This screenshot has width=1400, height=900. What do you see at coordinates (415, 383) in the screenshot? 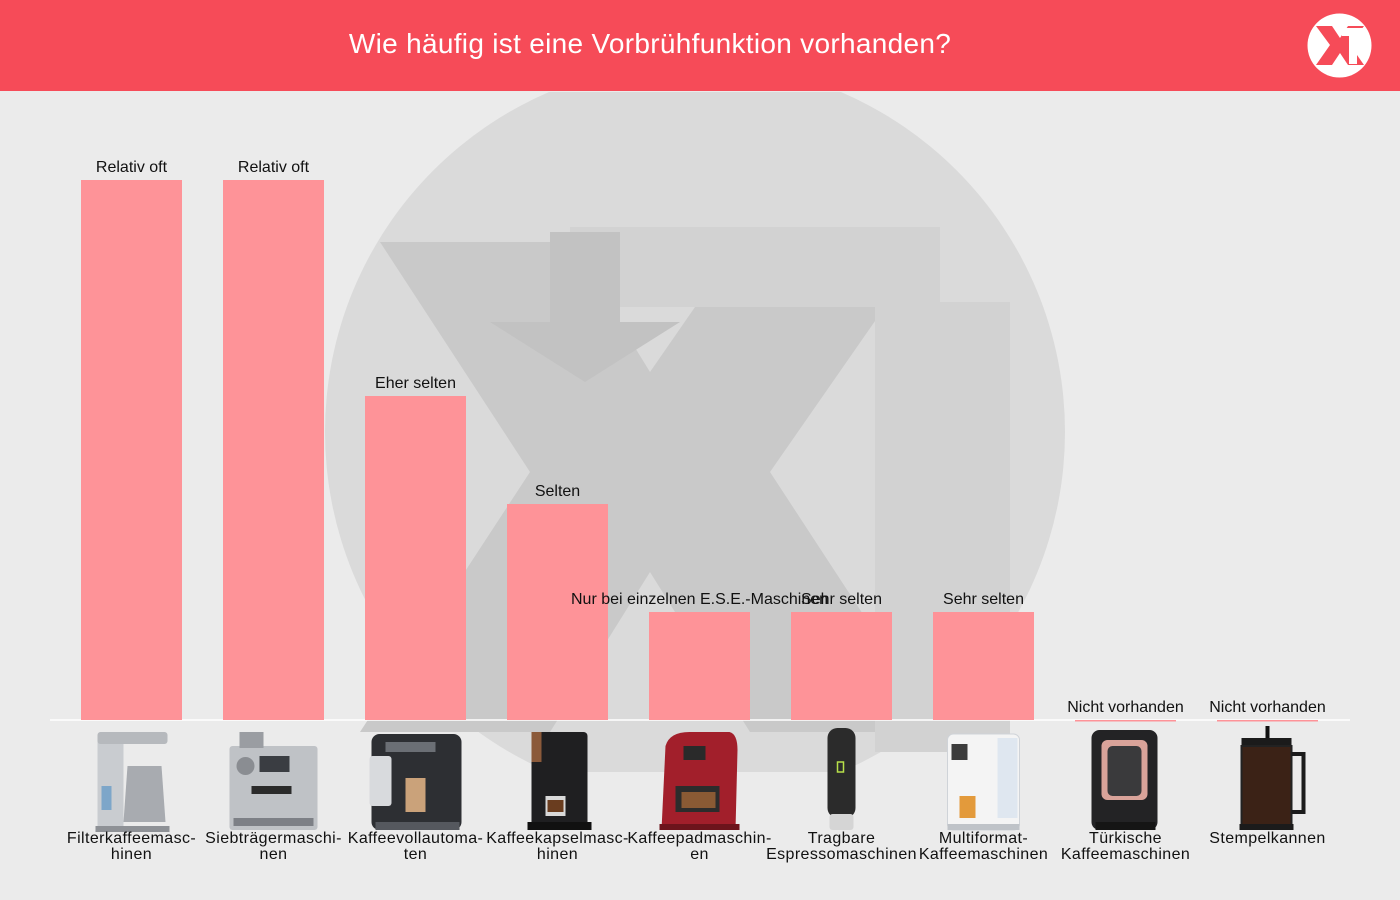
I see `data-label-2: Eher selten` at bounding box center [415, 383].